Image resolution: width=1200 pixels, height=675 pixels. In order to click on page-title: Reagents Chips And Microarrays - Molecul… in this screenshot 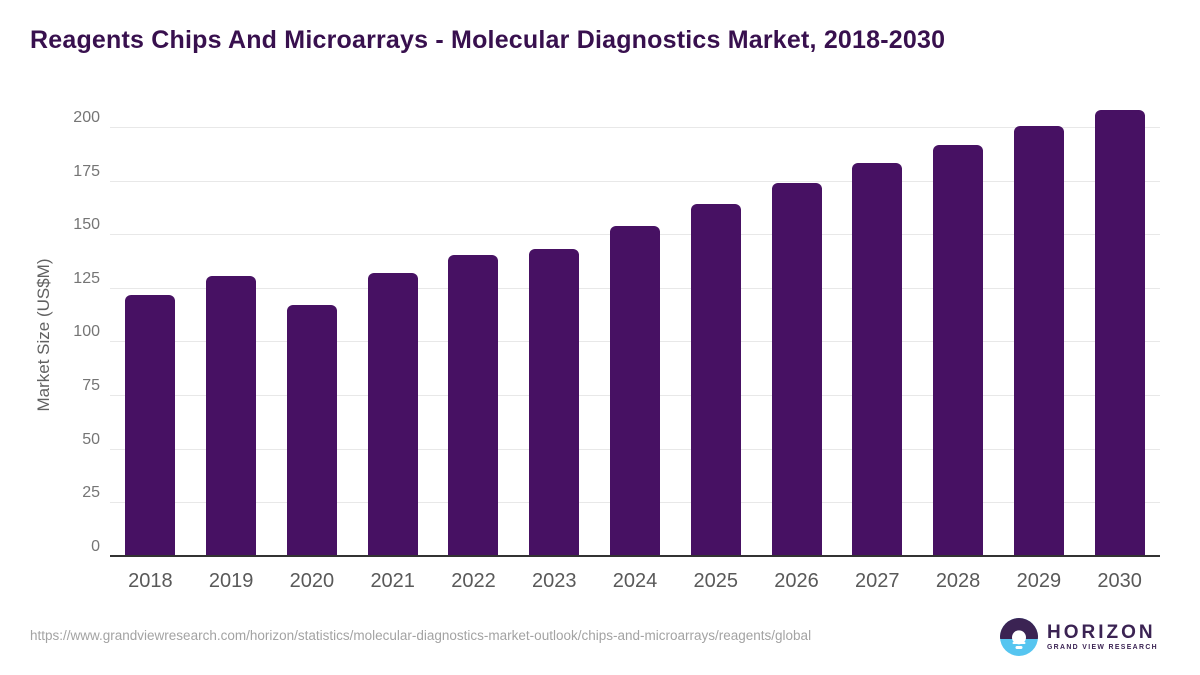, I will do `click(488, 40)`.